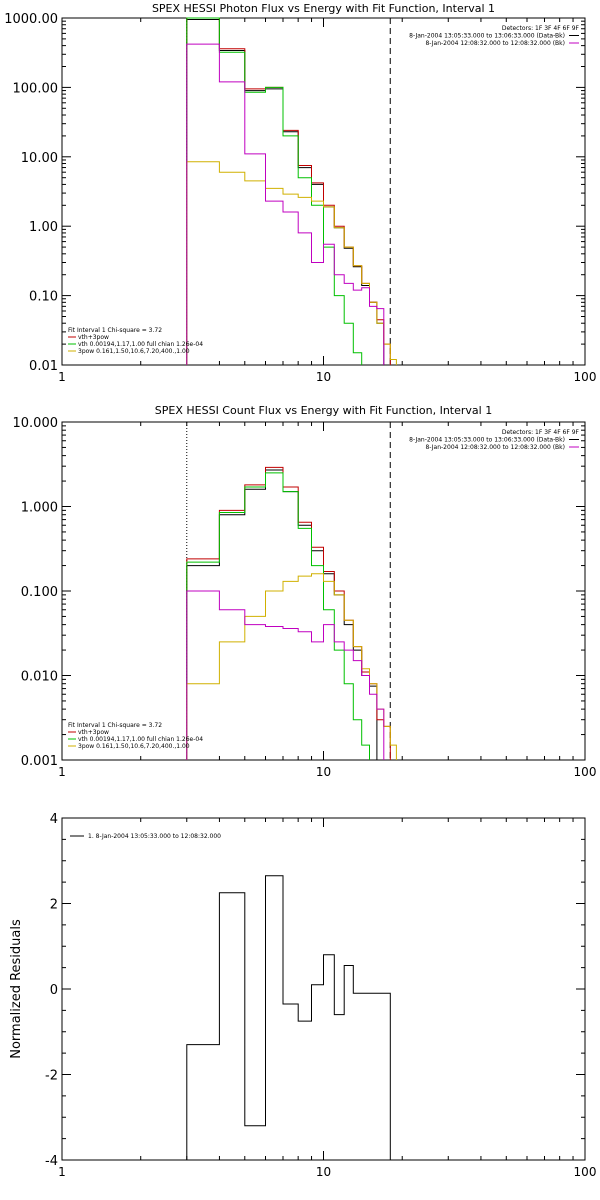 The height and width of the screenshot is (1200, 600). Describe the element at coordinates (39, 677) in the screenshot. I see `y-tick-label: 0.010` at that location.